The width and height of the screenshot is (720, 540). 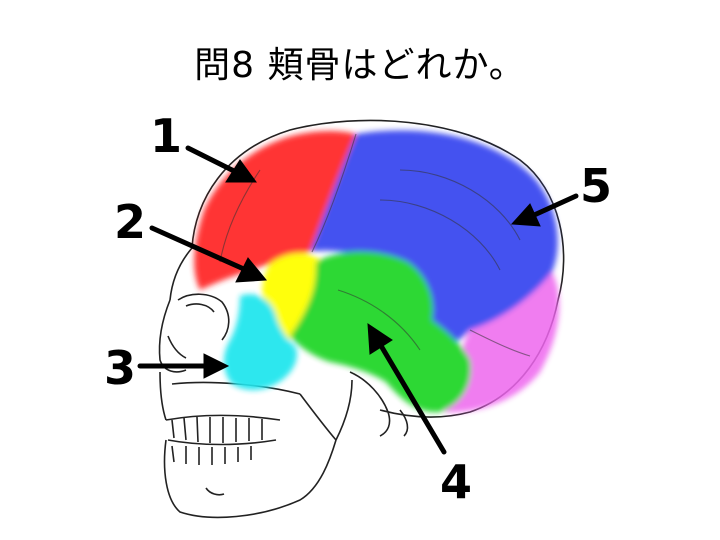 I want to click on region-zygomatic, so click(x=260, y=342).